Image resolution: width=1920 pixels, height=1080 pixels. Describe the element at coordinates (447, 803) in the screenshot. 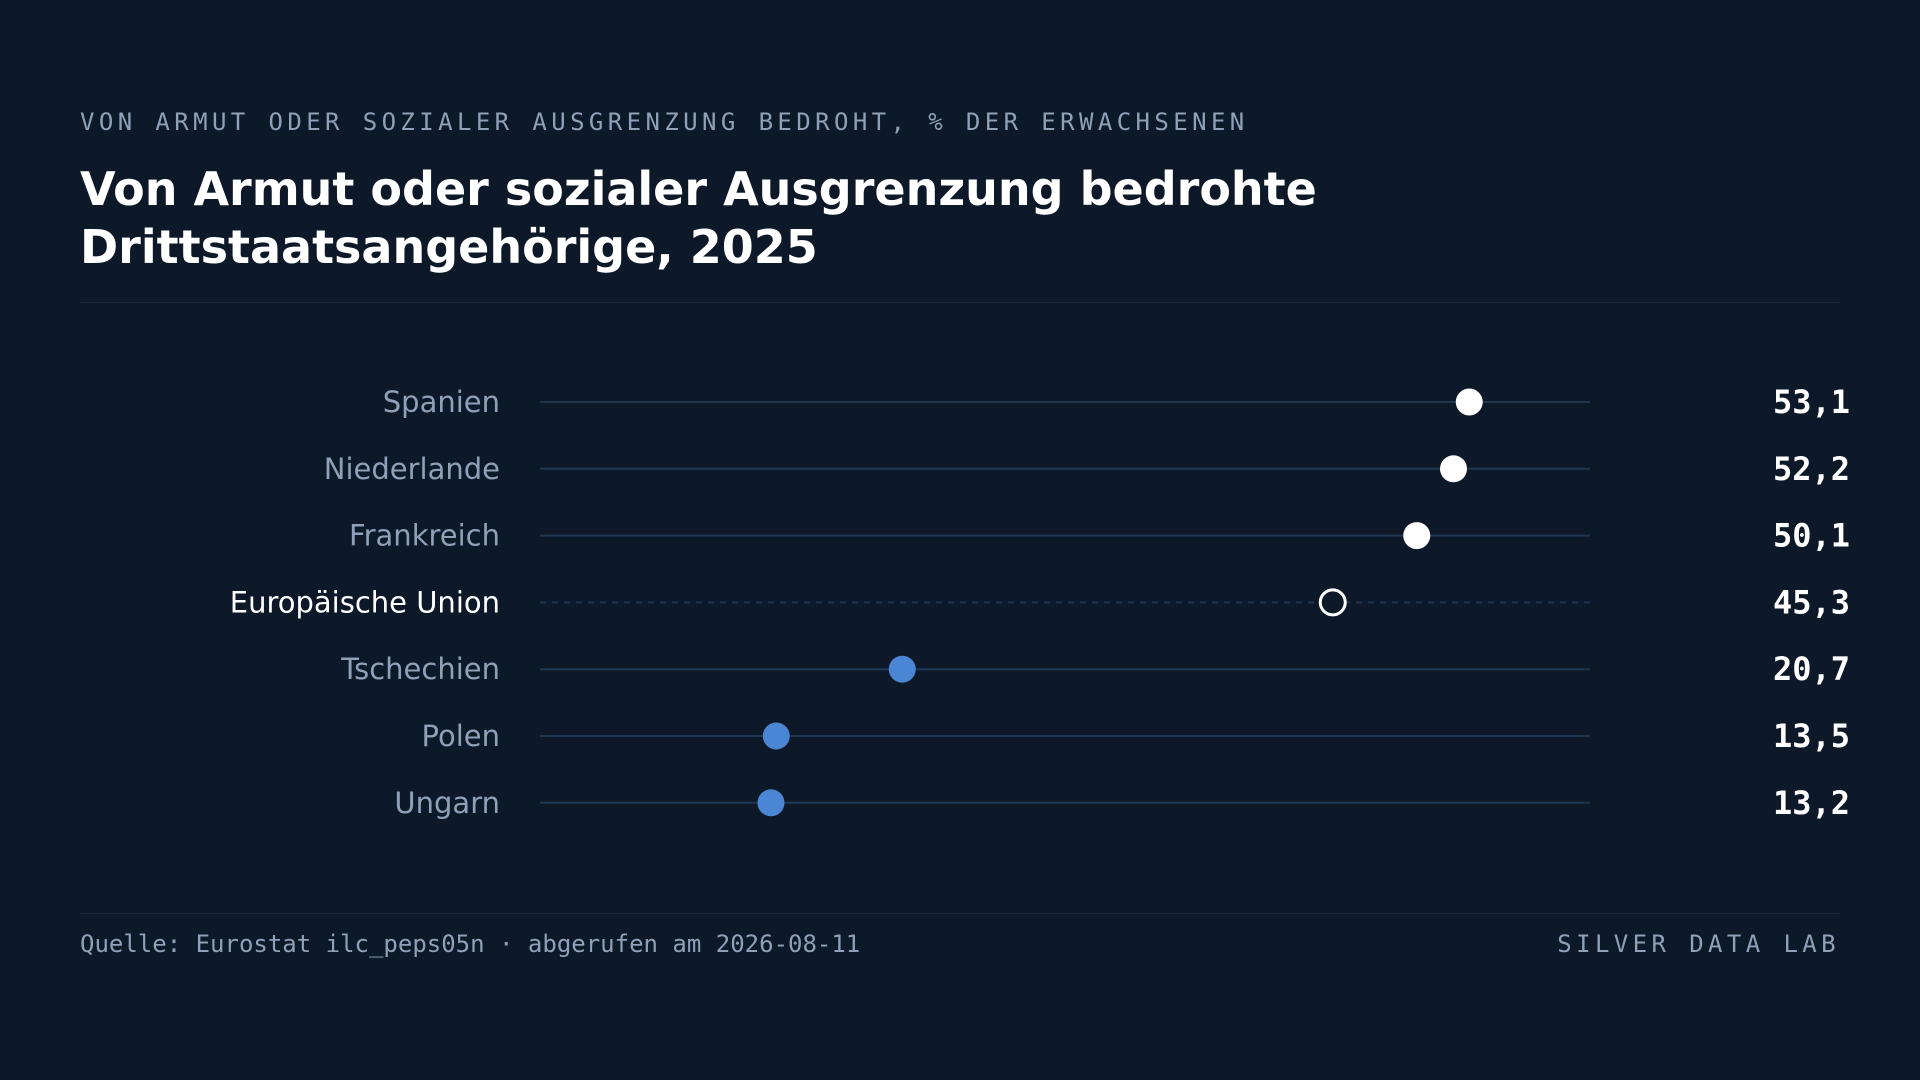

I see `category-label: Ungarn` at that location.